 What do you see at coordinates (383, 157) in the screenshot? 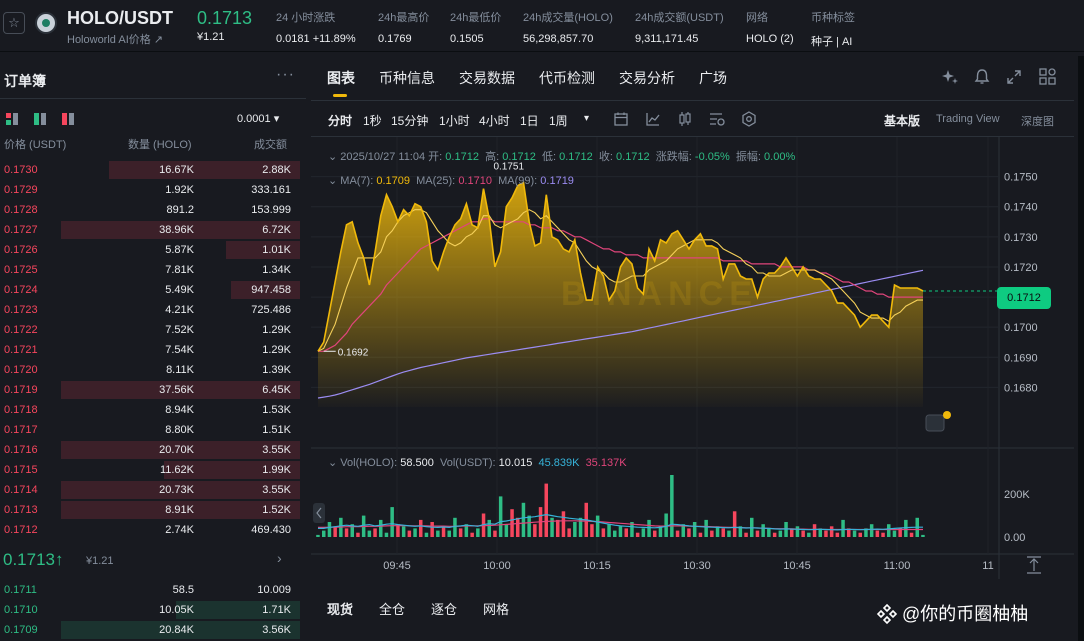
I see `ohlc-date: 2025/10/27 11:04` at bounding box center [383, 157].